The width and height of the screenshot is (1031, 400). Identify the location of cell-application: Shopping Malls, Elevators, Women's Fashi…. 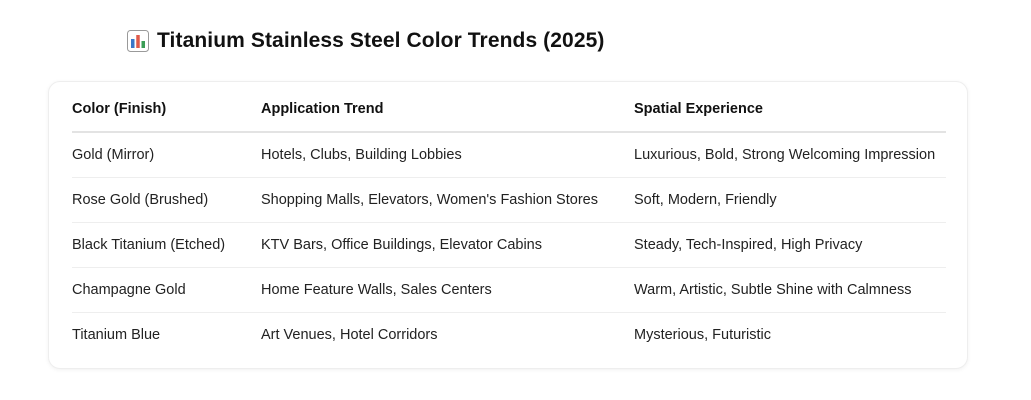
(447, 200).